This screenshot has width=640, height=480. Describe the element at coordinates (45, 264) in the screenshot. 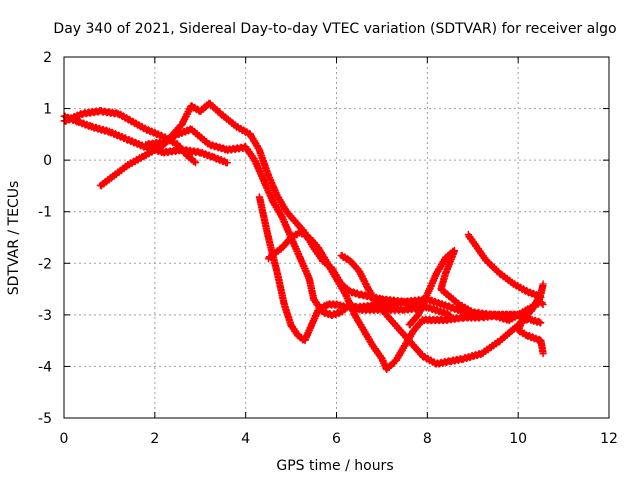

I see `y-tick-label: -2` at that location.